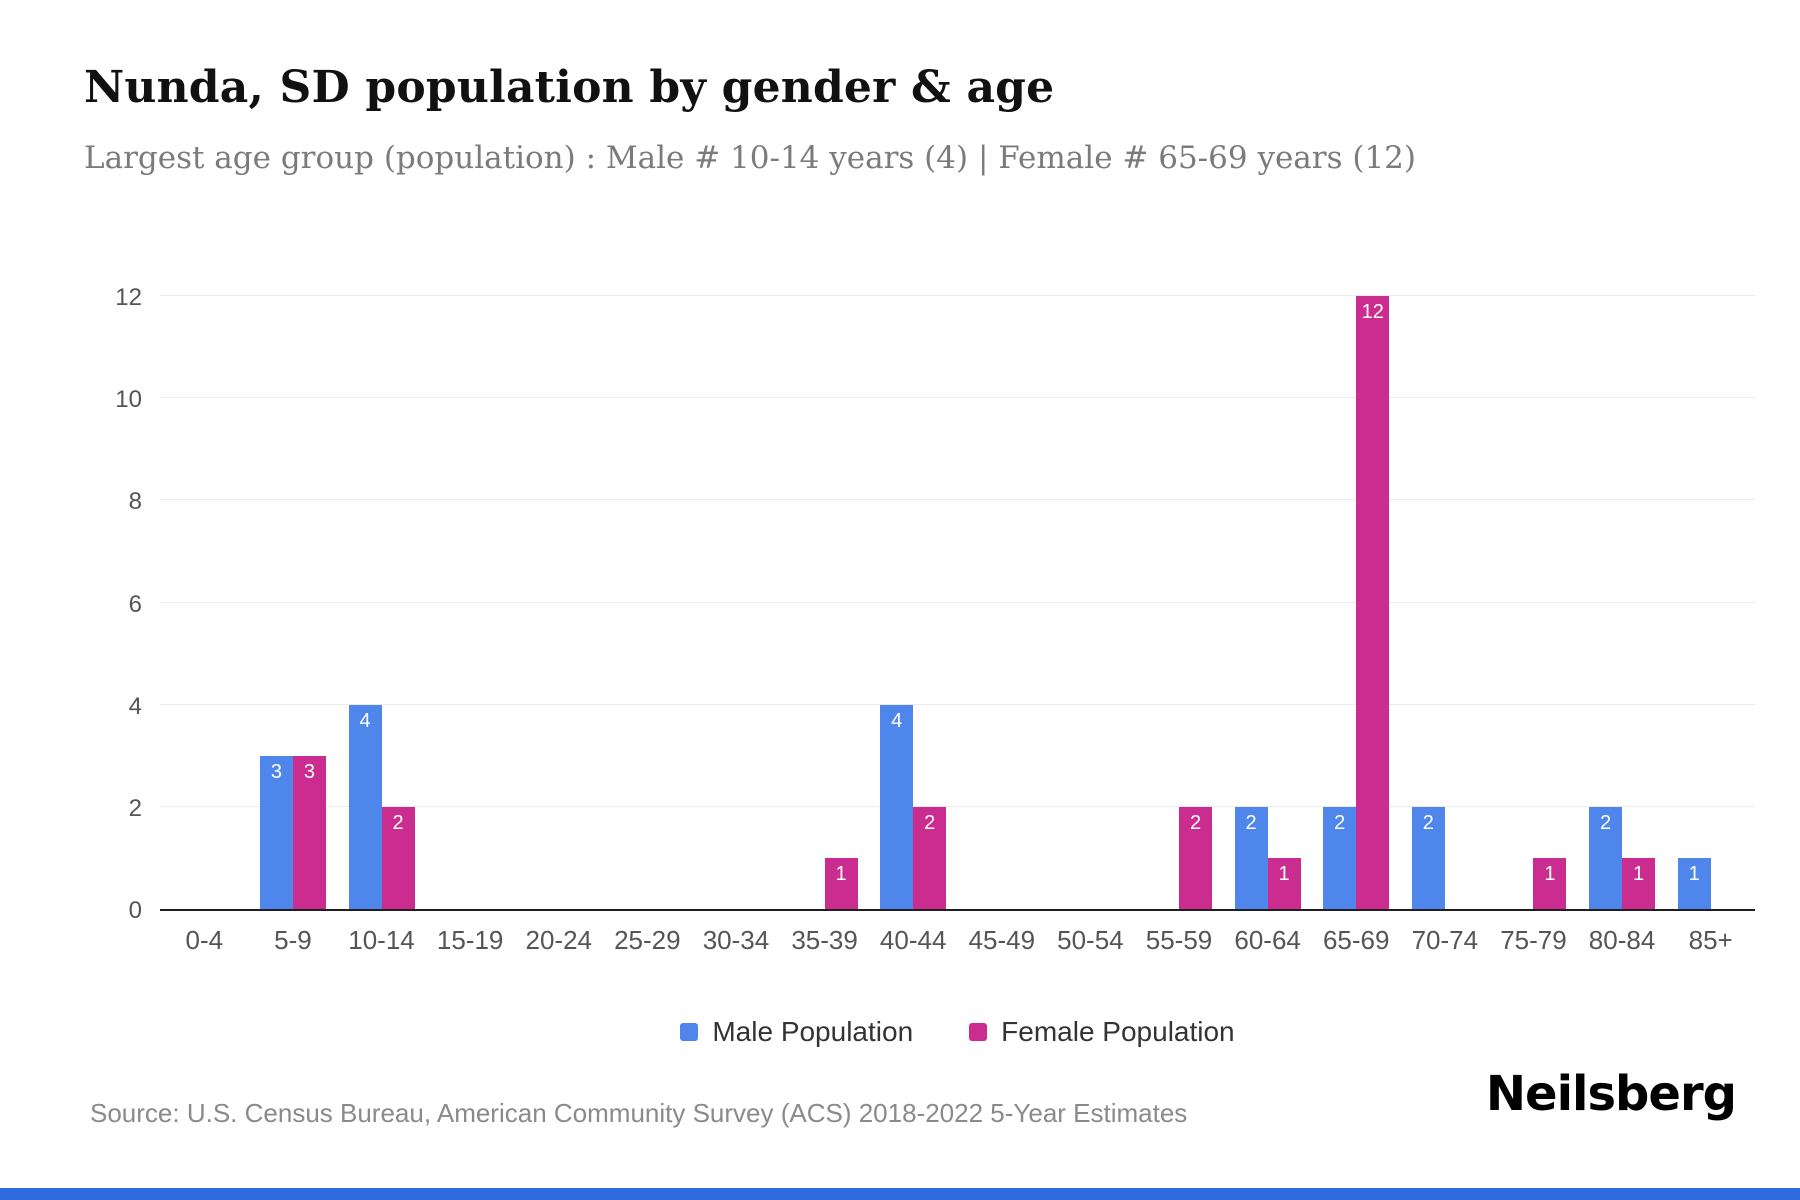 This screenshot has width=1800, height=1200. What do you see at coordinates (736, 940) in the screenshot?
I see `x-axis-label: 30-34` at bounding box center [736, 940].